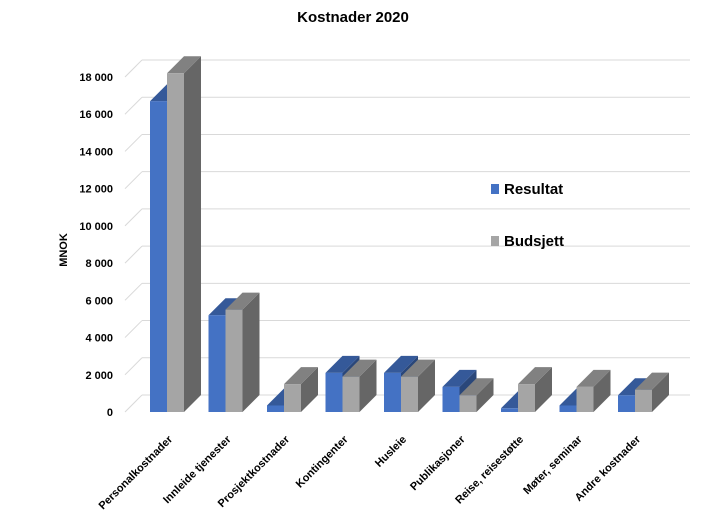  What do you see at coordinates (322, 461) in the screenshot?
I see `x-tick-label: Kontingenter` at bounding box center [322, 461].